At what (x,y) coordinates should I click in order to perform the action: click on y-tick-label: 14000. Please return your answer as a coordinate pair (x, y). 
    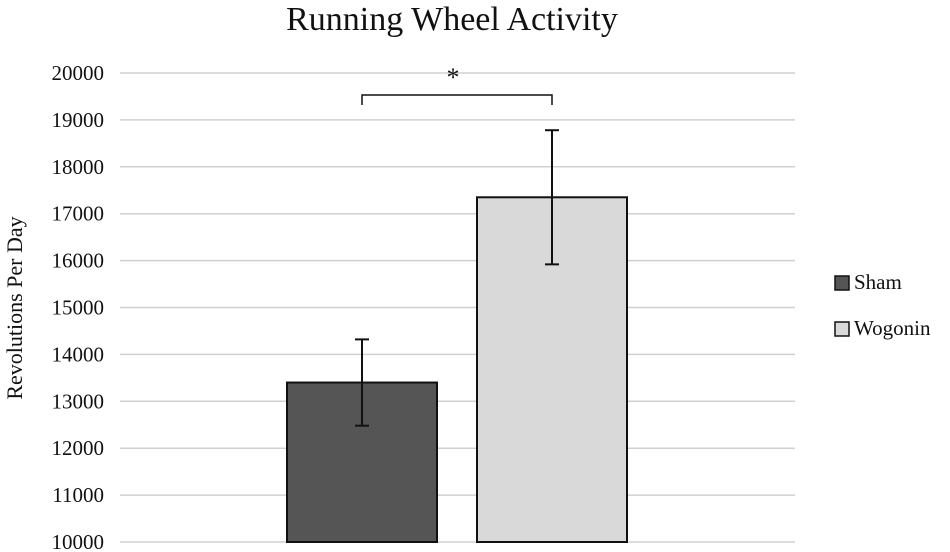
    Looking at the image, I should click on (78, 354).